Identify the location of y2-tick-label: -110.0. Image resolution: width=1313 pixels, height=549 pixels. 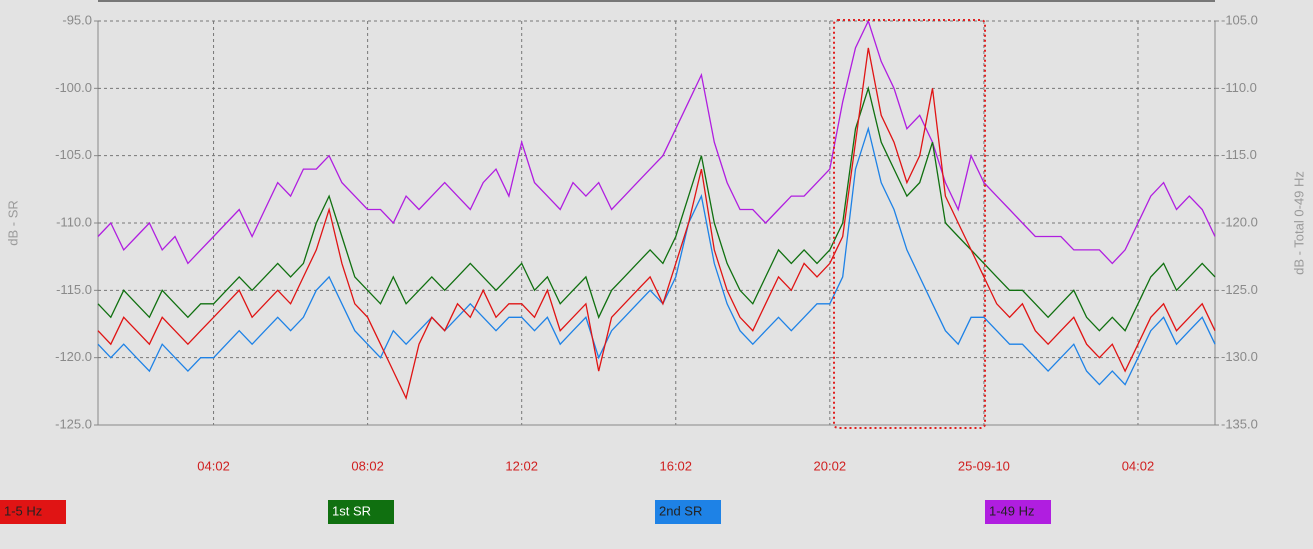
(1239, 87).